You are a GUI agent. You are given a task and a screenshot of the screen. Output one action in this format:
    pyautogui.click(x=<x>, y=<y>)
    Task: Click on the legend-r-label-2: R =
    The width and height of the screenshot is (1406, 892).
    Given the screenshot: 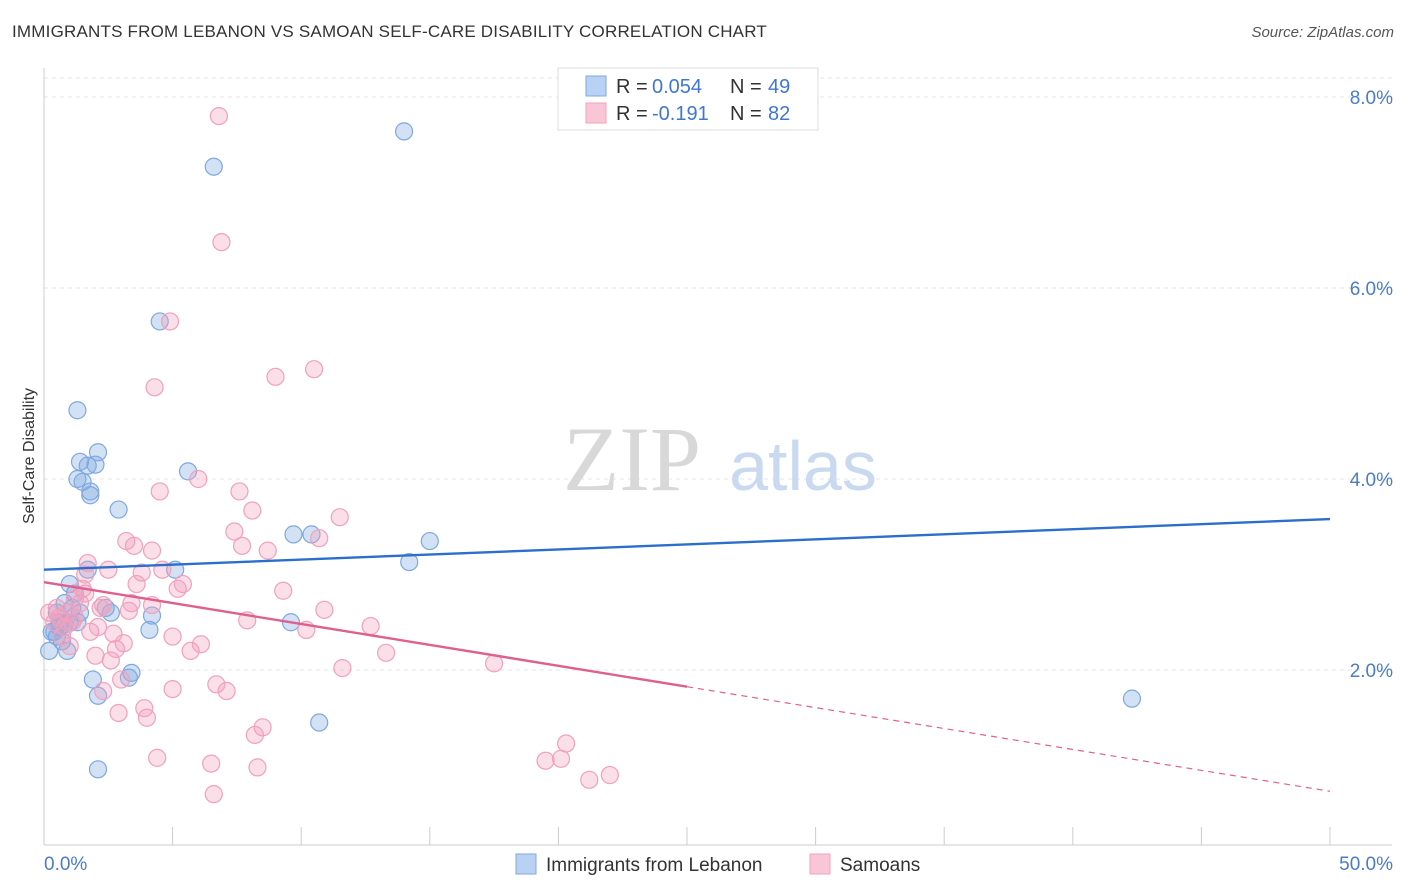 What is the action you would take?
    pyautogui.click(x=632, y=114)
    